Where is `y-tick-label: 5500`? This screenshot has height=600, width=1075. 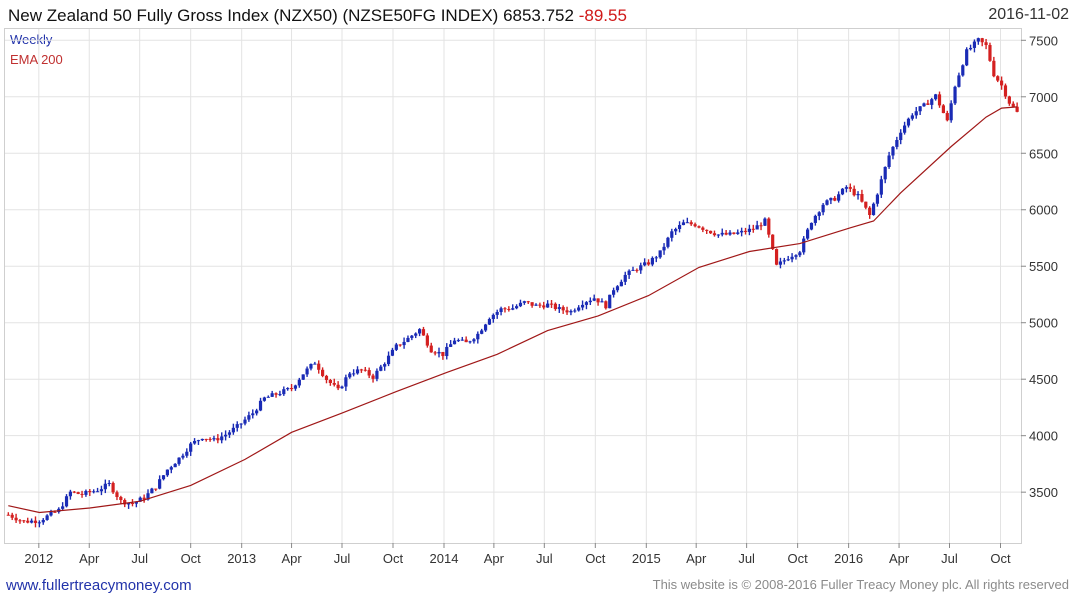 y-tick-label: 5500 is located at coordinates (1043, 266).